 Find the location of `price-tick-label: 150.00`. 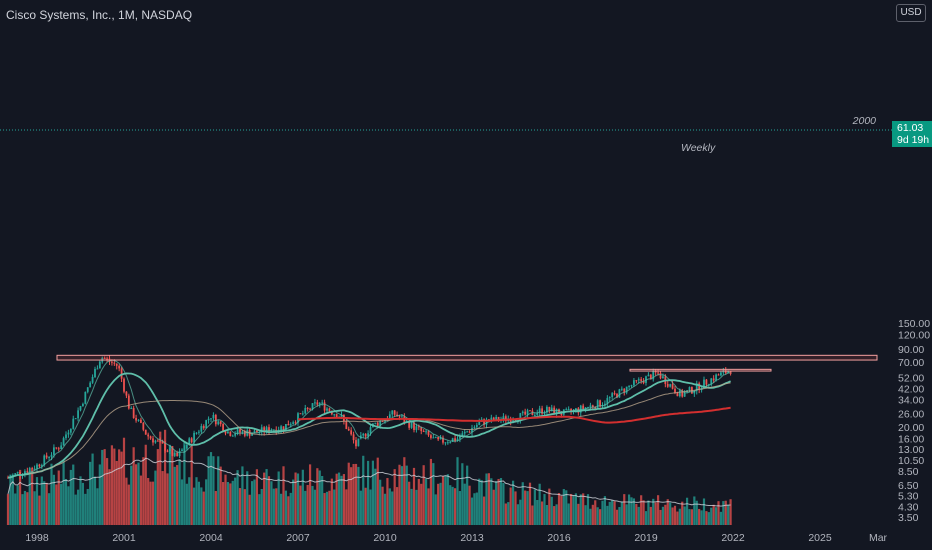

price-tick-label: 150.00 is located at coordinates (914, 324).